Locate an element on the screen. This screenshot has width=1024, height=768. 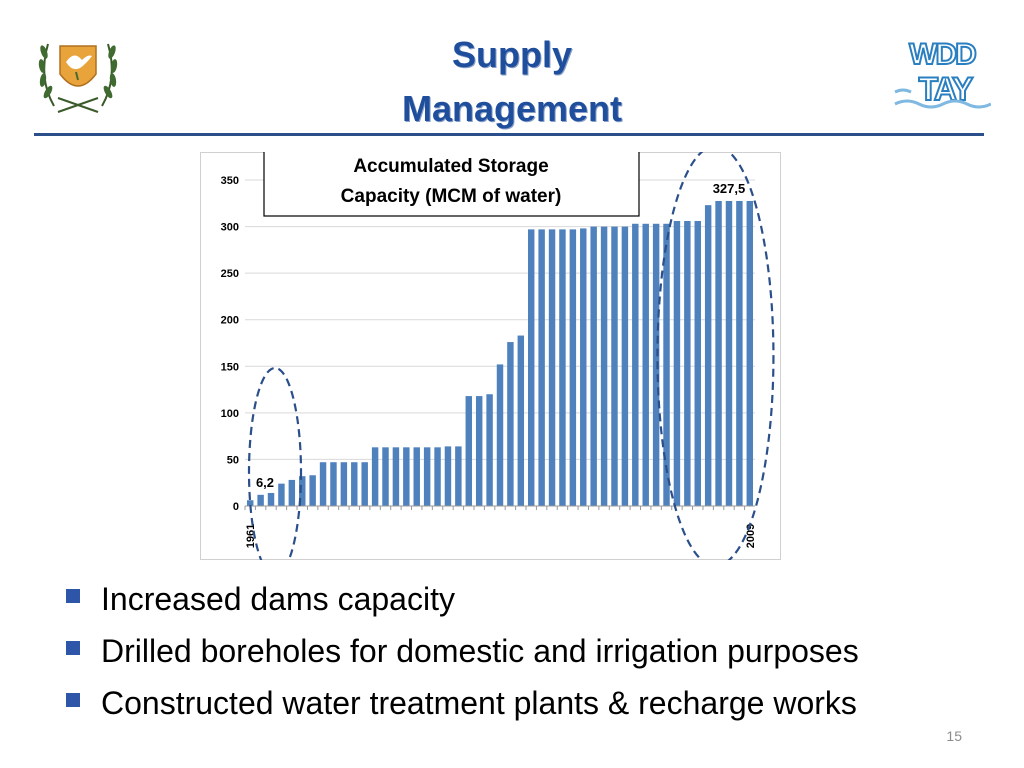
slide-title: Supply Management is located at coordinates (512, 82).